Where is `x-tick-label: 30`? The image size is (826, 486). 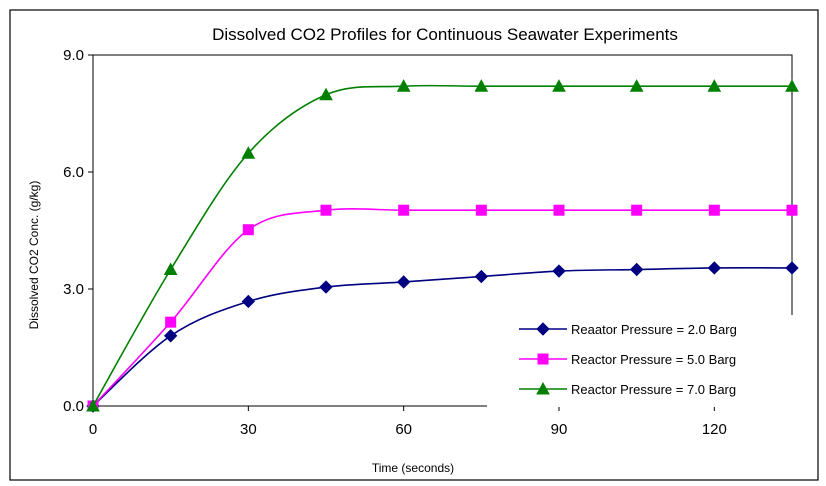 x-tick-label: 30 is located at coordinates (248, 429).